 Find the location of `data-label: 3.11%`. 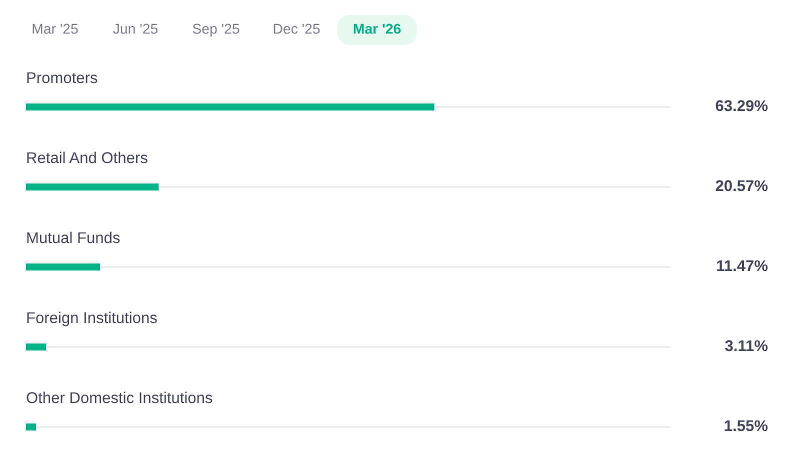

data-label: 3.11% is located at coordinates (746, 346).